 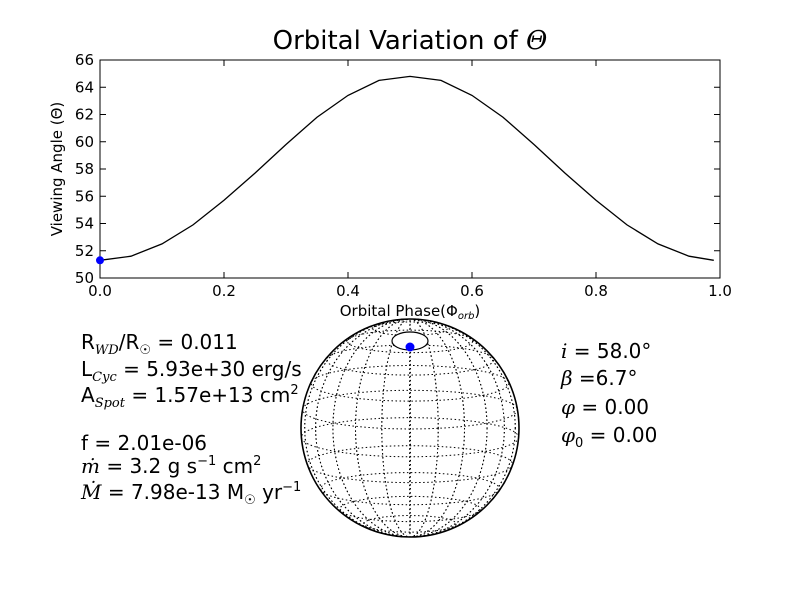 I want to click on y-axis-label: Viewing Angle (Θ), so click(x=57, y=169).